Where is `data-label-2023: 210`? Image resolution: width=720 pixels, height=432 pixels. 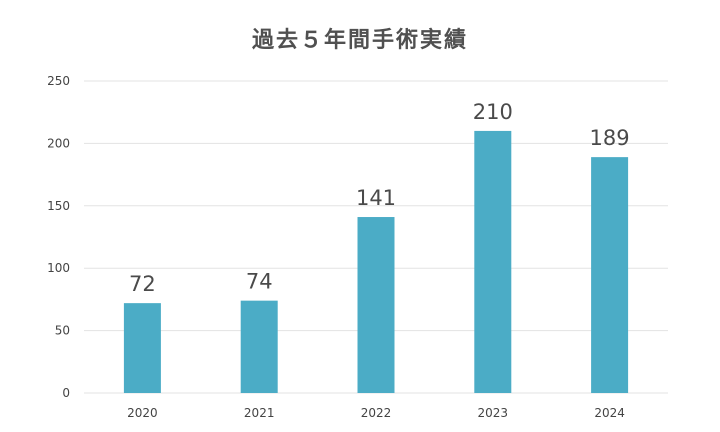 data-label-2023: 210 is located at coordinates (493, 112).